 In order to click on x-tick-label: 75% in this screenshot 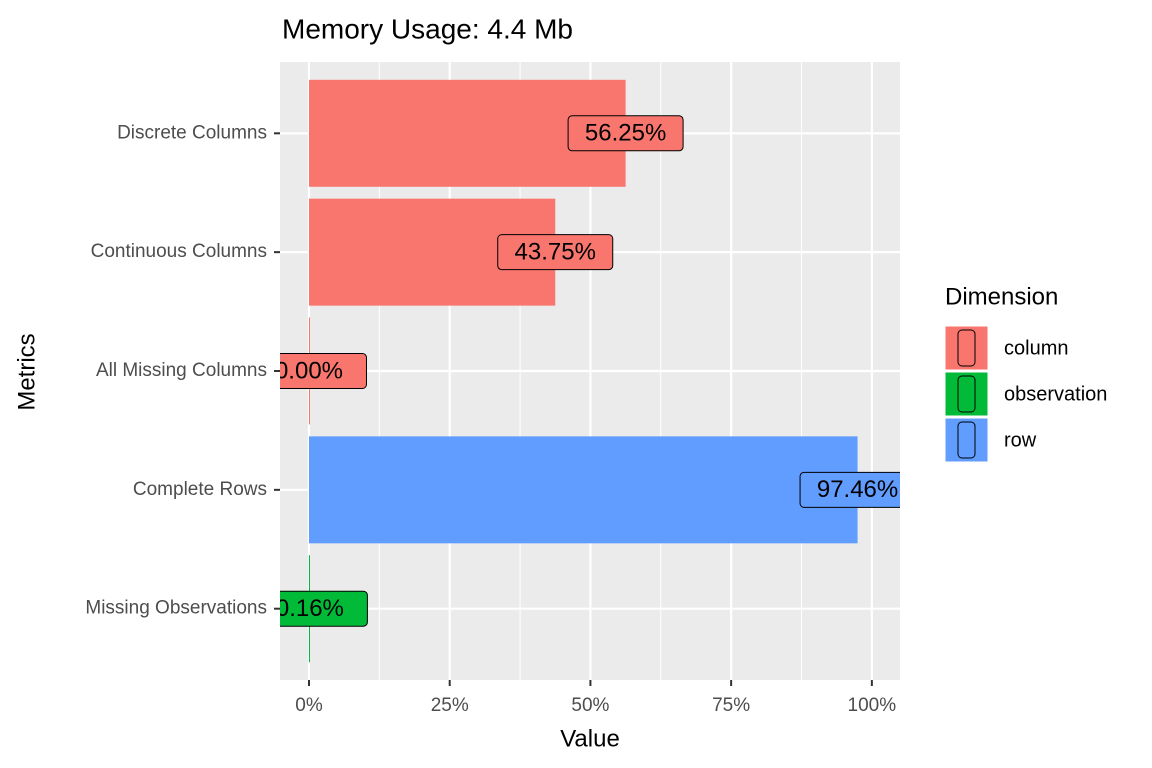, I will do `click(731, 705)`.